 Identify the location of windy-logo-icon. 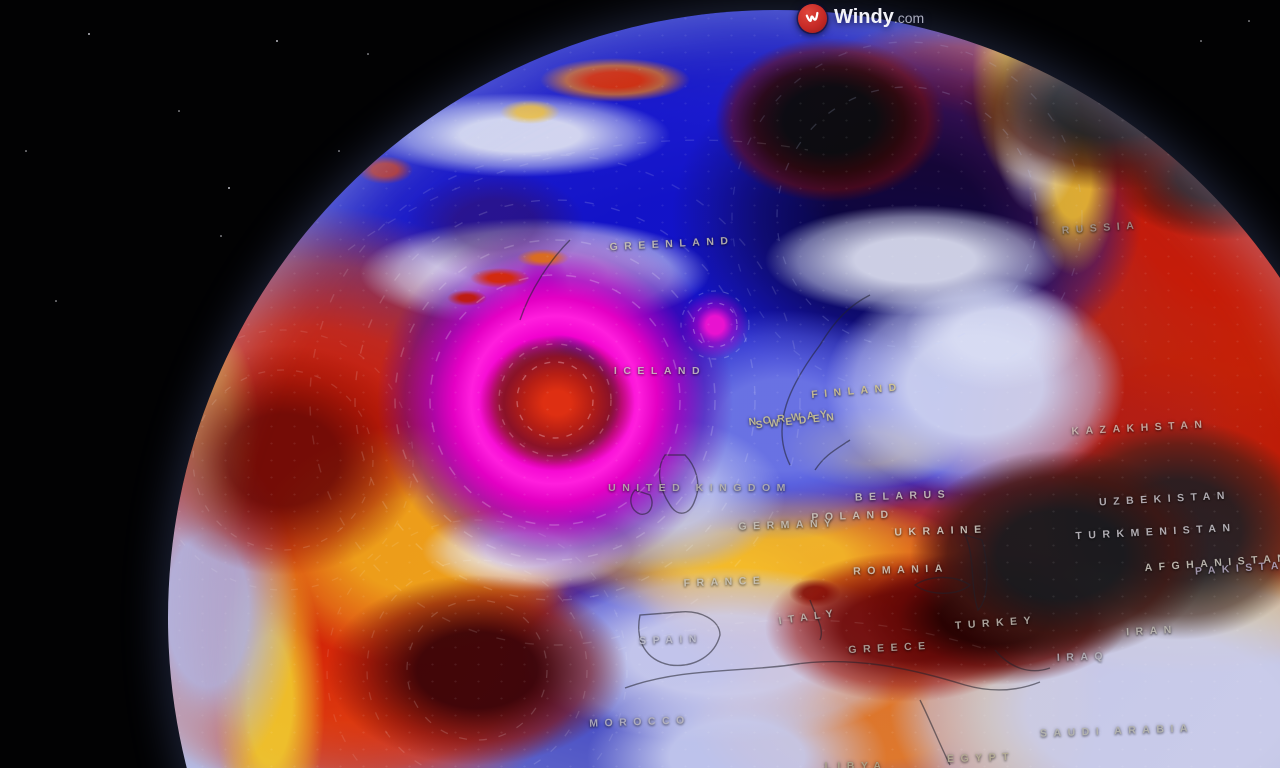
(812, 18).